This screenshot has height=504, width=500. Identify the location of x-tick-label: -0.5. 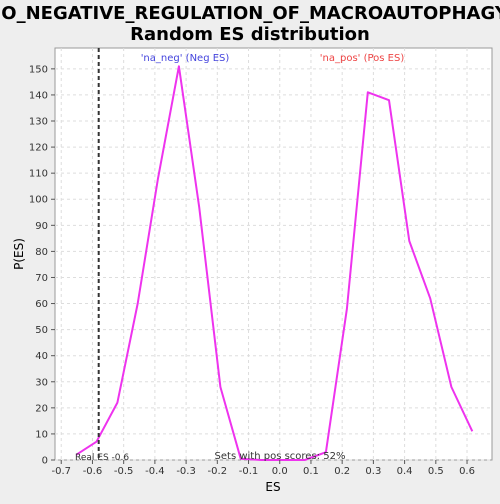
(124, 471).